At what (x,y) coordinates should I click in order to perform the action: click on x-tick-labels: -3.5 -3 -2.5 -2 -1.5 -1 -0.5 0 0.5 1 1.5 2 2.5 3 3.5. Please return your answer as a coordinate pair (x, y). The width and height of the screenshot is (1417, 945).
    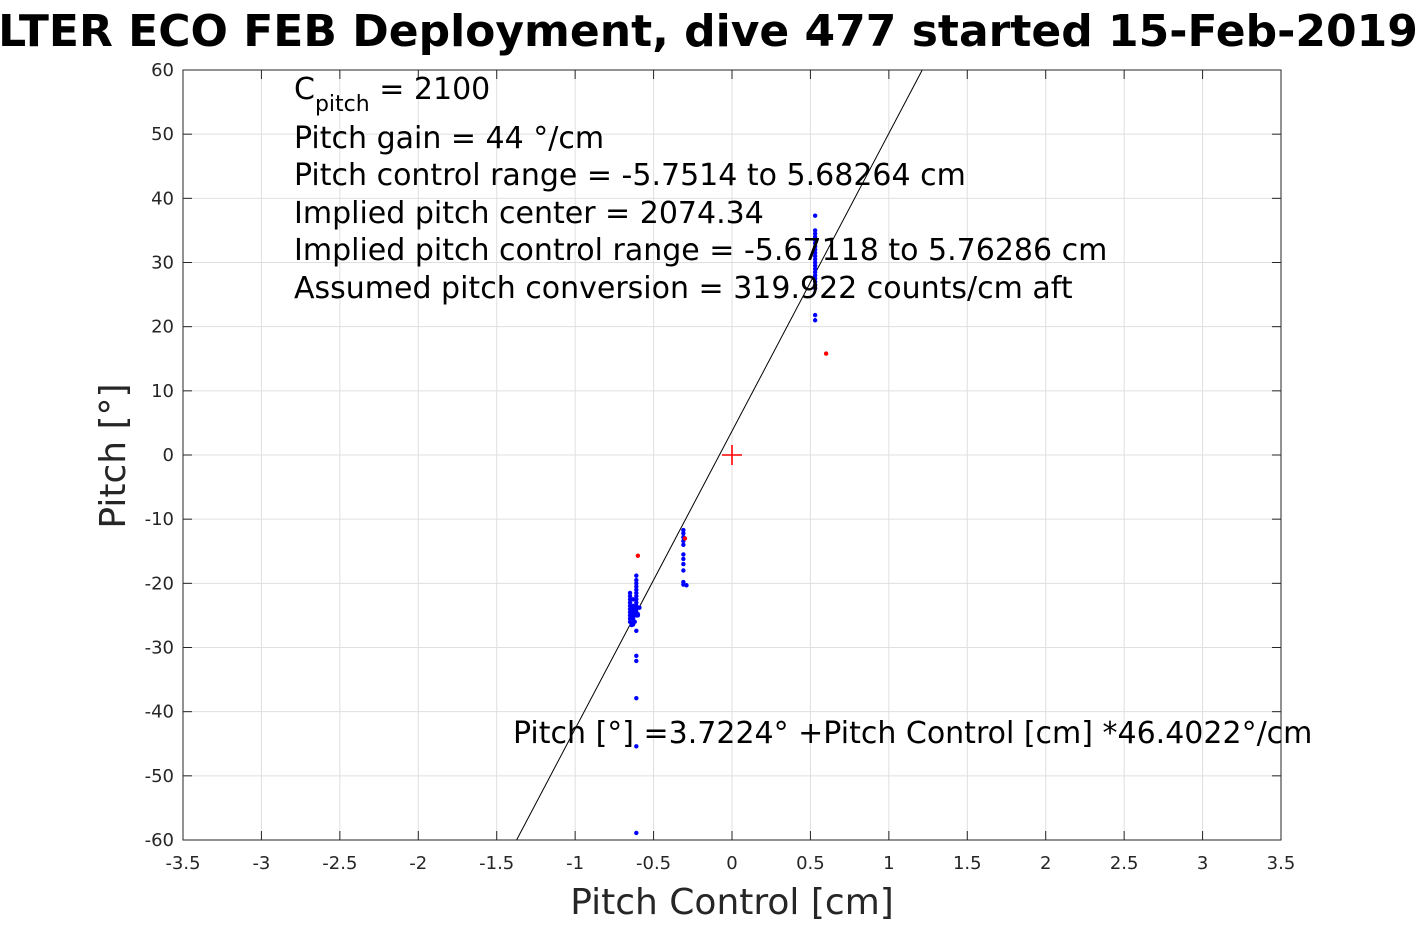
    Looking at the image, I should click on (730, 863).